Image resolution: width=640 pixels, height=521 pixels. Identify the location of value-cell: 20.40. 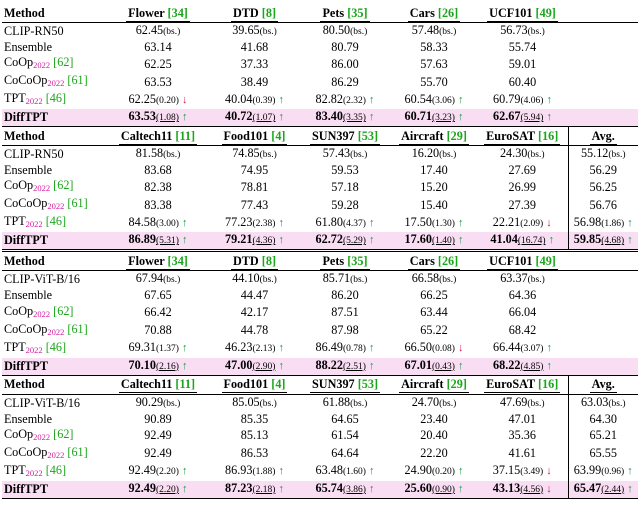
(434, 436).